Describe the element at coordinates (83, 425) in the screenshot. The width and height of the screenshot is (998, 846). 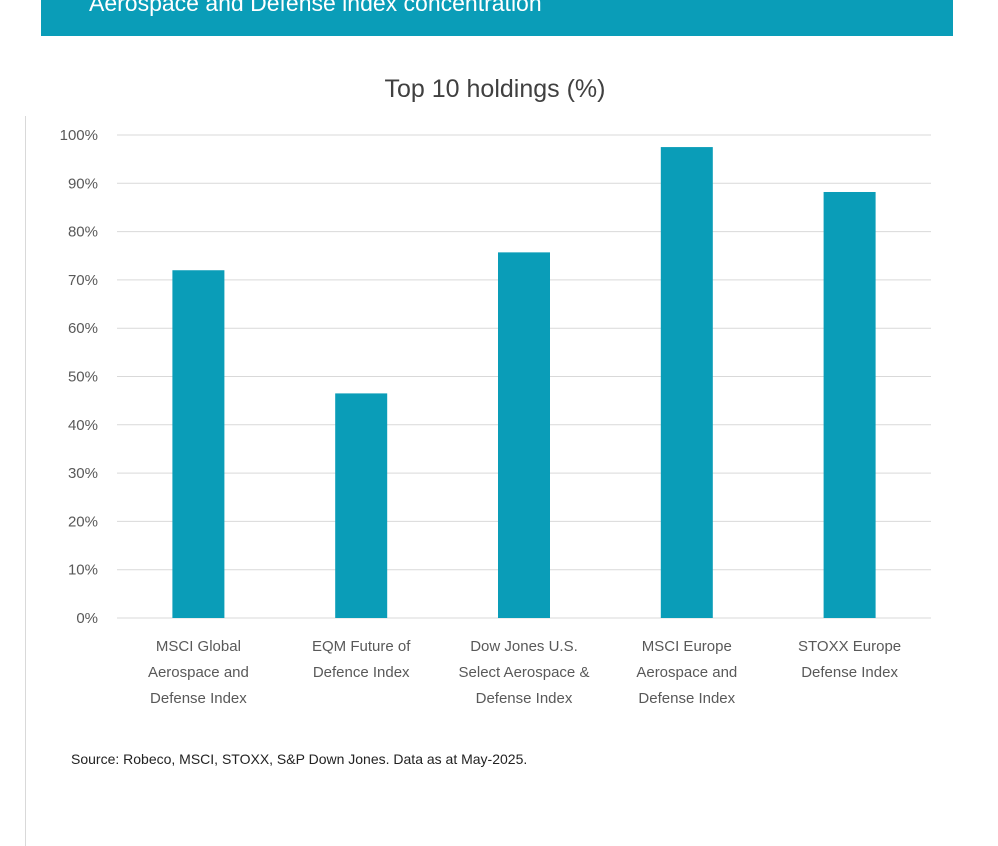
I see `y-tick-label: 40%` at that location.